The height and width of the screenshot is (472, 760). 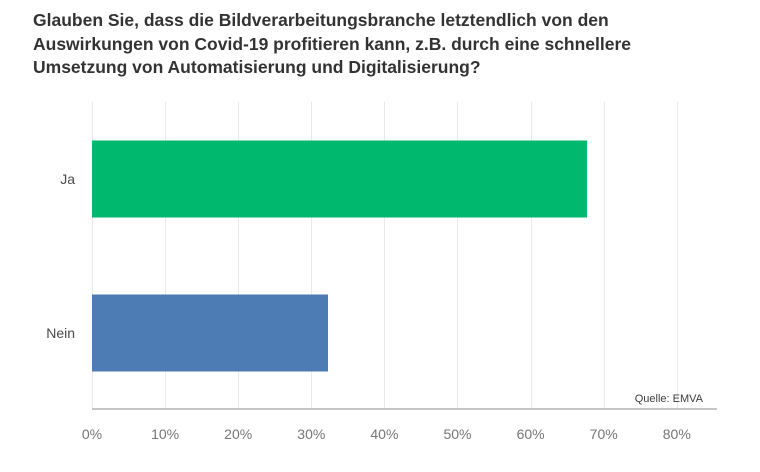 I want to click on x-tick-label: 10%, so click(x=165, y=434).